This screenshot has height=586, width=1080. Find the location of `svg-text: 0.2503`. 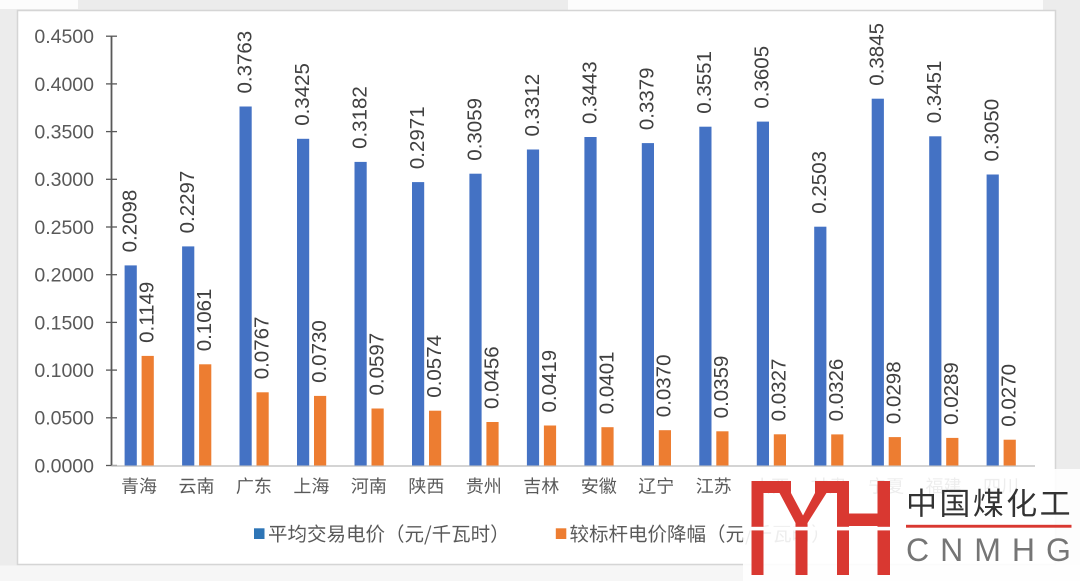

svg-text: 0.2503 is located at coordinates (819, 182).